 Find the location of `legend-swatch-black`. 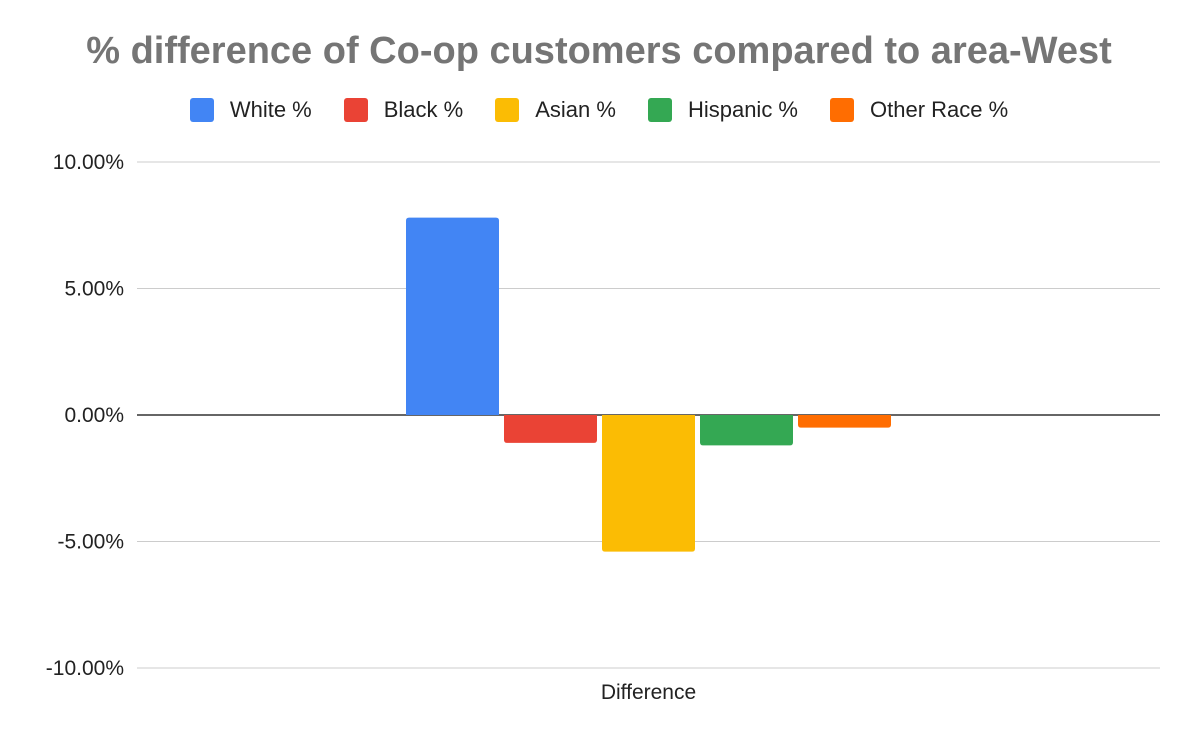

legend-swatch-black is located at coordinates (355, 110).